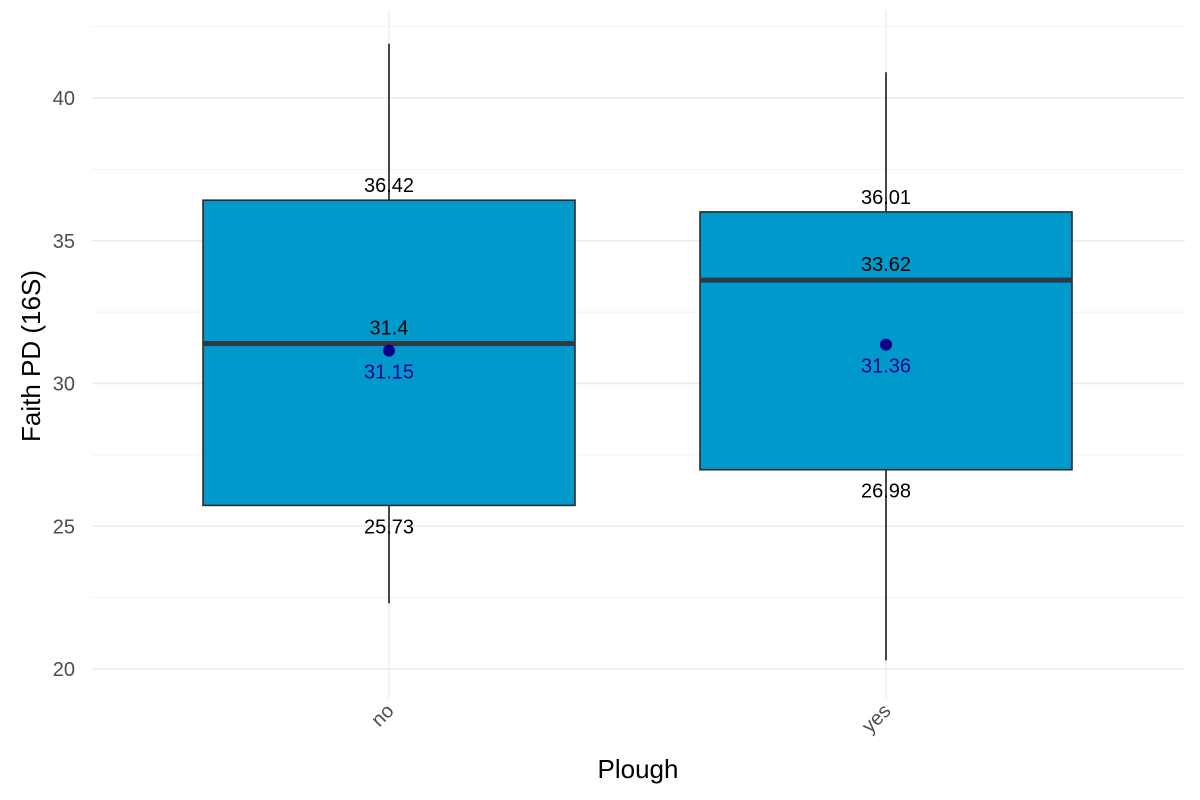 The width and height of the screenshot is (1200, 800). I want to click on x-axis-title: Plough, so click(638, 769).